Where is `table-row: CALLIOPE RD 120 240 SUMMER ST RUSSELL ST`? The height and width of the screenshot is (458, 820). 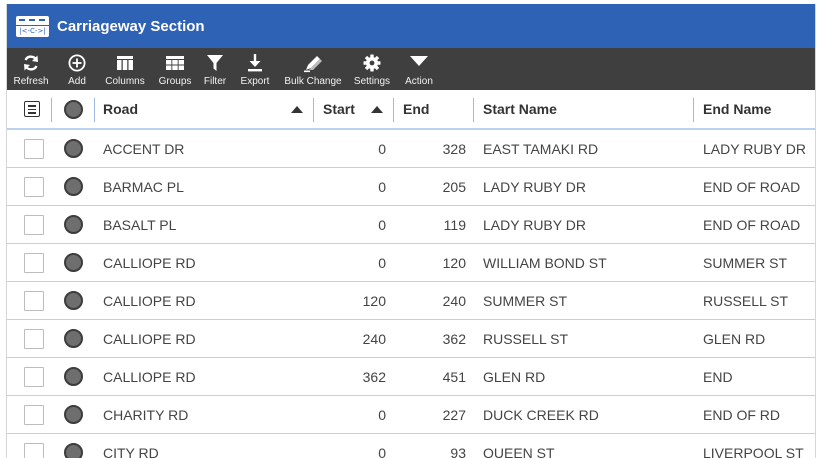
table-row: CALLIOPE RD 120 240 SUMMER ST RUSSELL ST is located at coordinates (411, 301).